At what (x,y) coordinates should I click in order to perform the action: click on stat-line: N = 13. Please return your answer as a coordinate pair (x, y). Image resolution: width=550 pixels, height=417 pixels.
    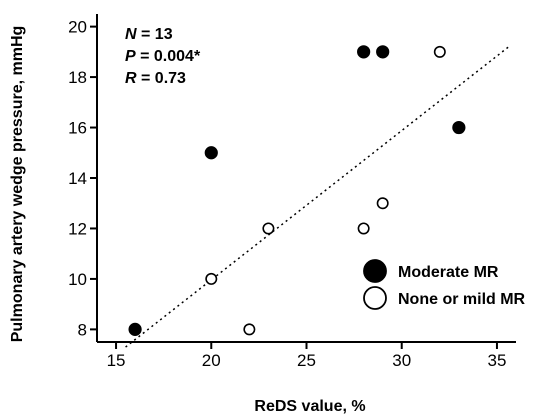
    Looking at the image, I should click on (149, 34).